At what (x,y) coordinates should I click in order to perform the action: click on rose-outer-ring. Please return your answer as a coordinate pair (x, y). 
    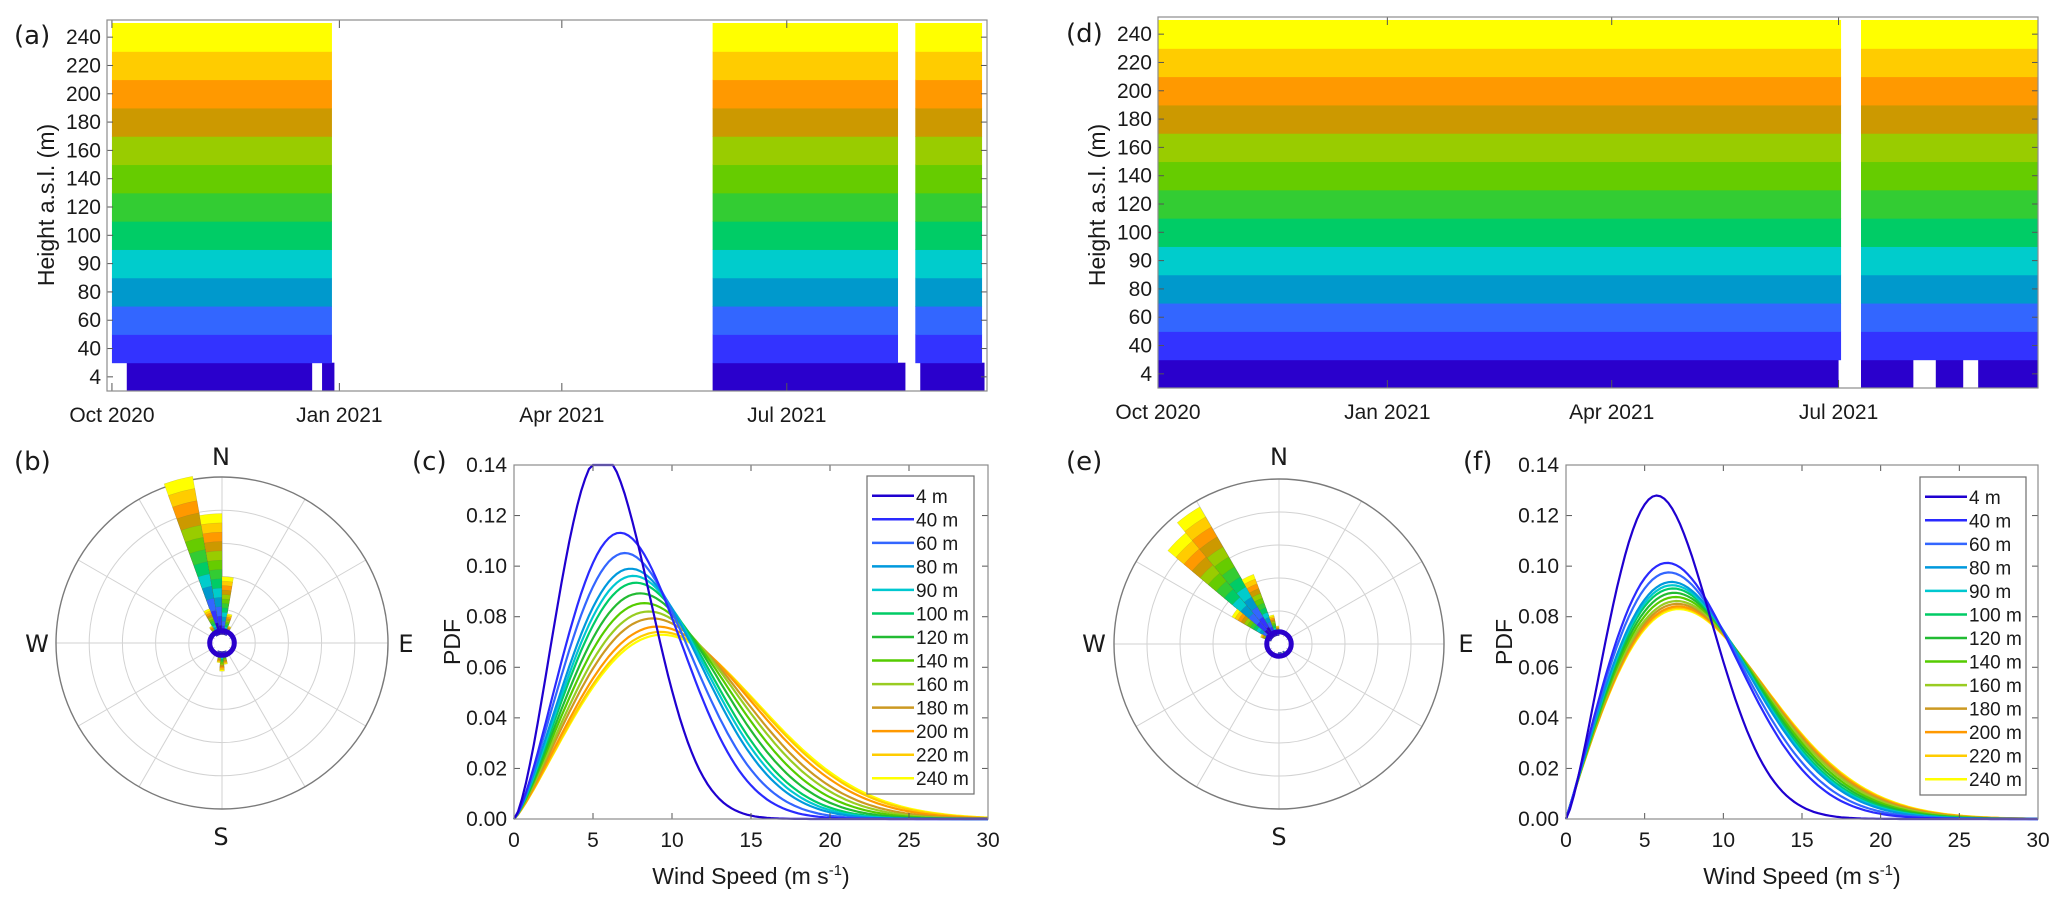
    Looking at the image, I should click on (222, 643).